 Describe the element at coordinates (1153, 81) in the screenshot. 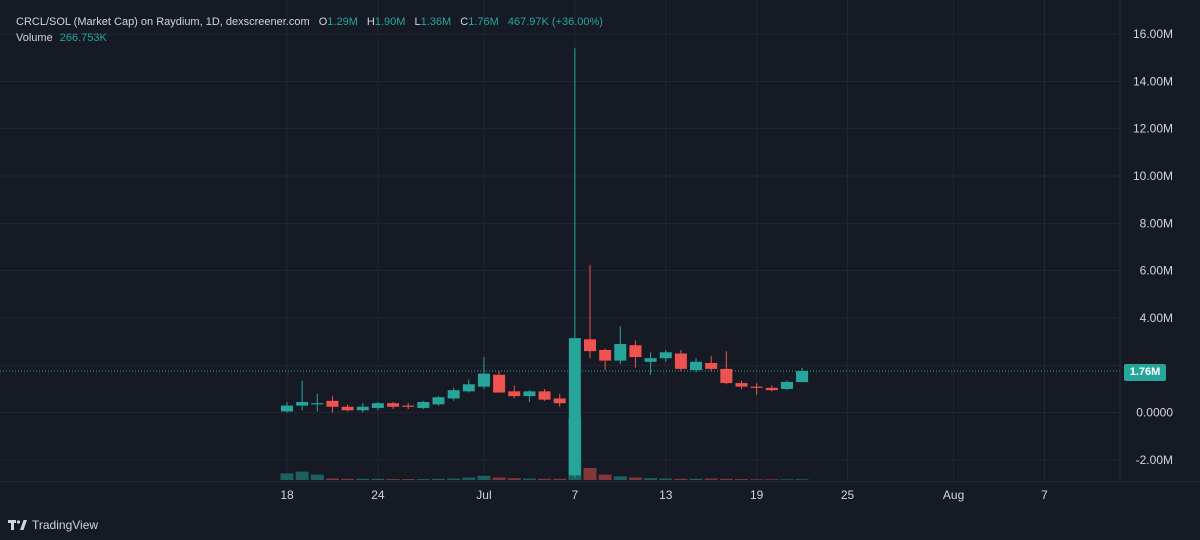

I see `y-tick-label: 14.00M` at that location.